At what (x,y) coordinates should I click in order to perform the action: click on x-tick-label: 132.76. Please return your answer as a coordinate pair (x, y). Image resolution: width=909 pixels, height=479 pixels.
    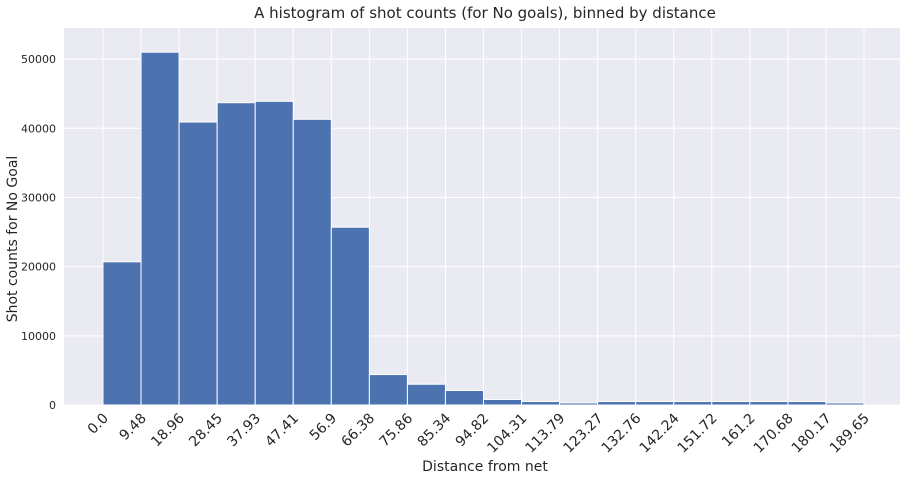
    Looking at the image, I should click on (622, 433).